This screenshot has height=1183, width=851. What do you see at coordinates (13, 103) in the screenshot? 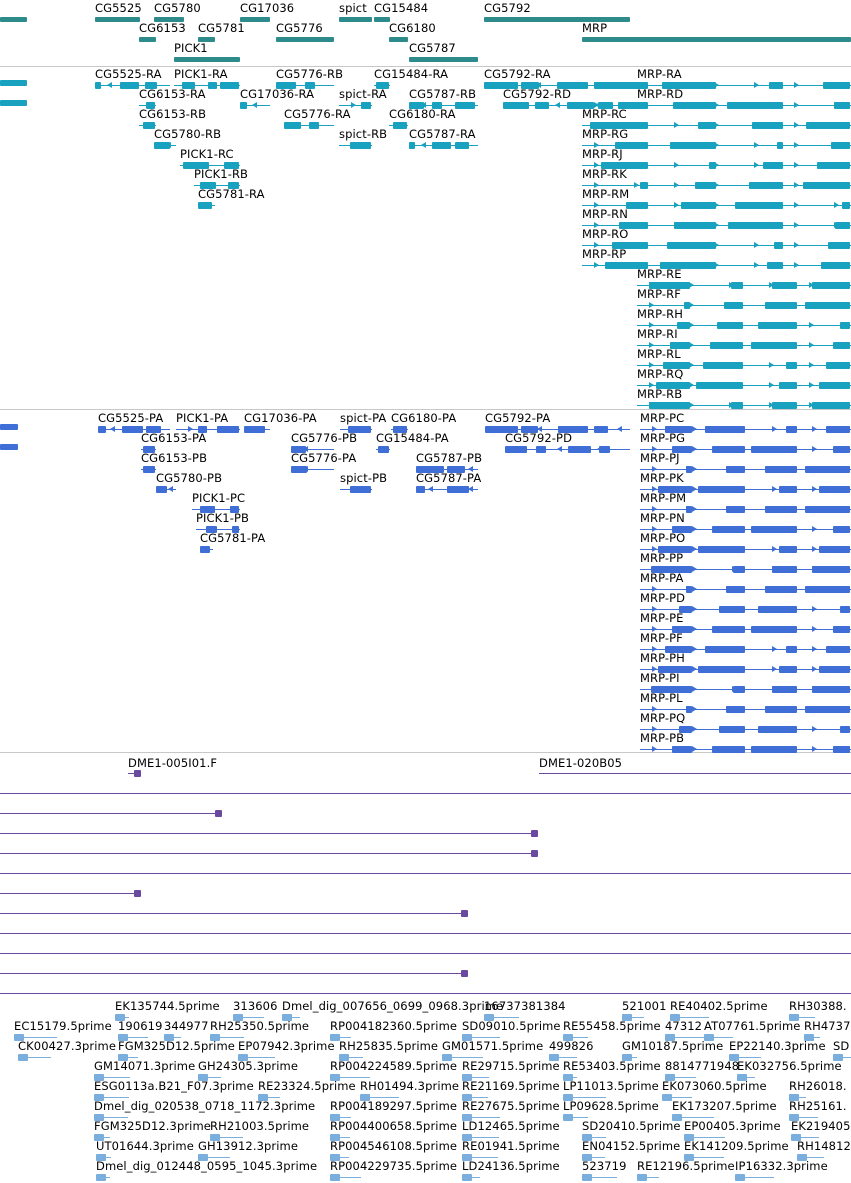
I see `transcript-stub` at bounding box center [13, 103].